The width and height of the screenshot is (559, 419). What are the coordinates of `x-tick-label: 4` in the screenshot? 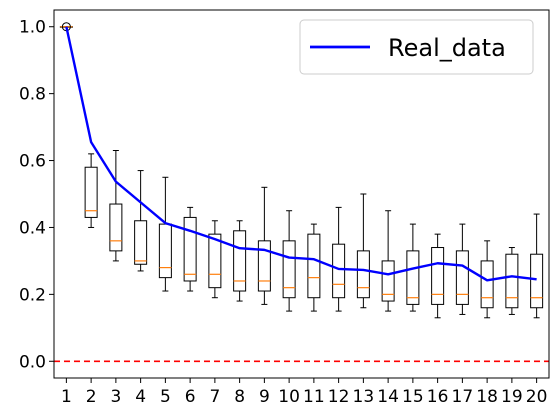 It's located at (140, 397).